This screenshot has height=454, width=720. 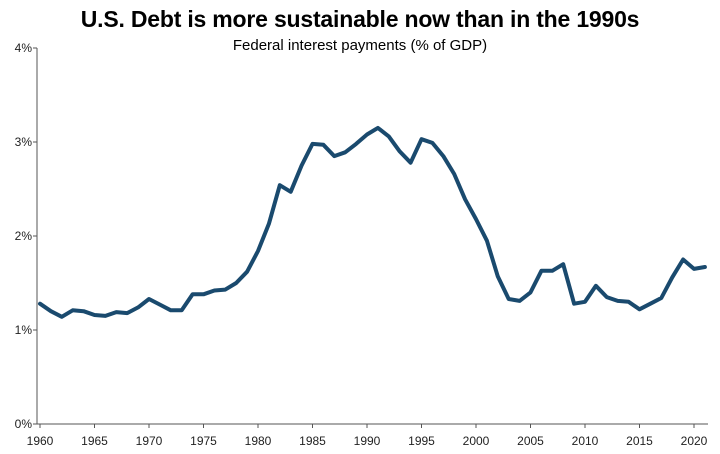 What do you see at coordinates (639, 441) in the screenshot?
I see `x-tick-label: 2015` at bounding box center [639, 441].